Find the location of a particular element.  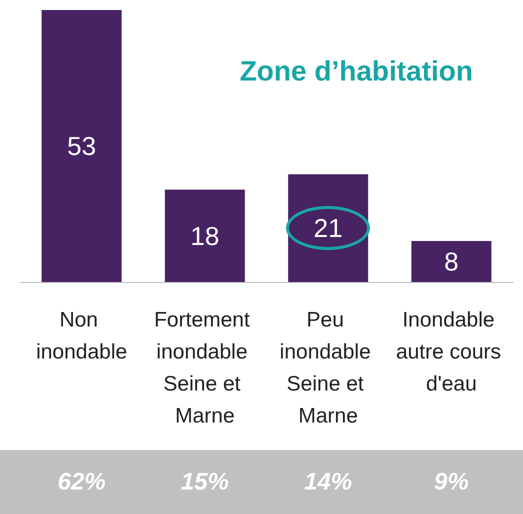

data-label: 21 is located at coordinates (328, 228).